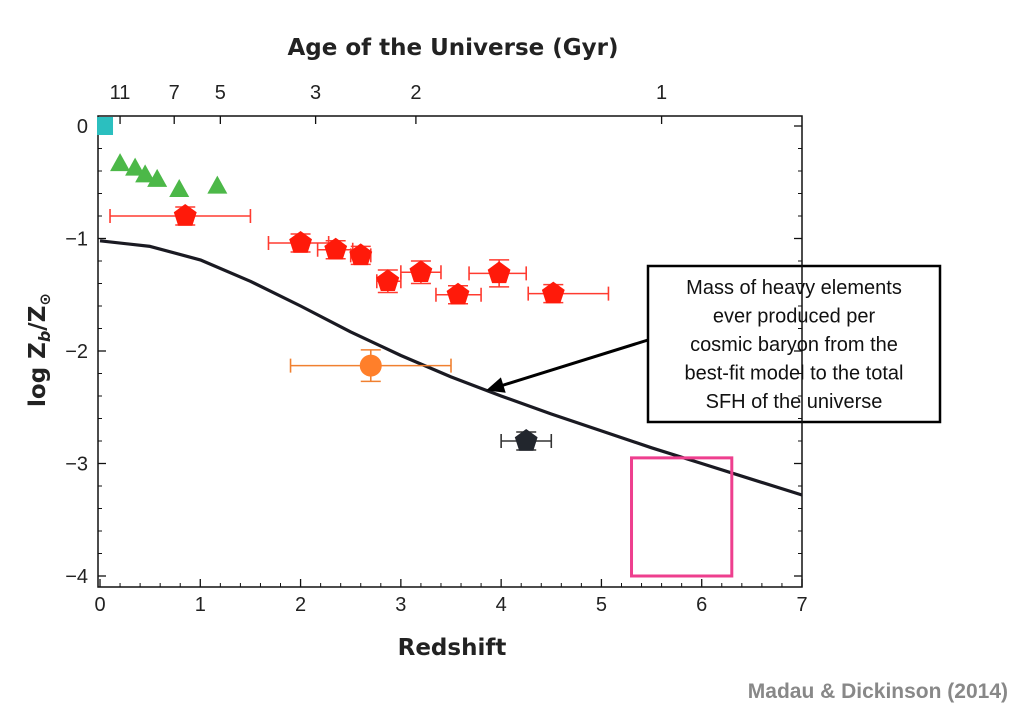 Image resolution: width=1020 pixels, height=715 pixels. I want to click on circle-marker, so click(370, 365).